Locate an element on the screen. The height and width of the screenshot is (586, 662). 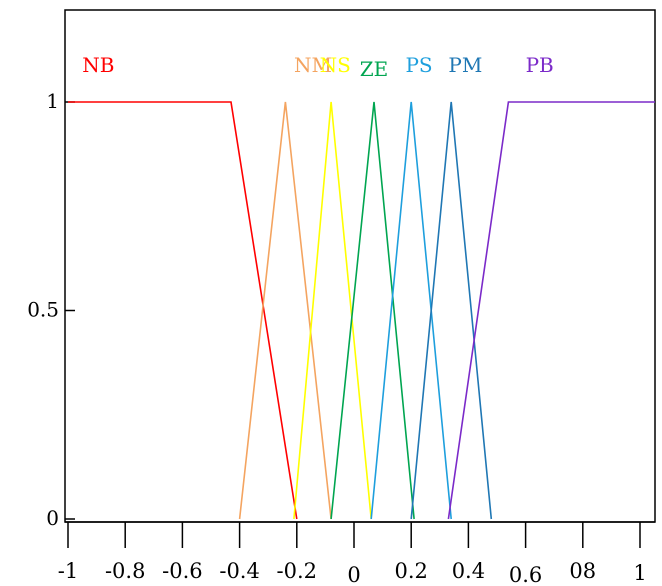
x-tick-label: -0.8 is located at coordinates (125, 571).